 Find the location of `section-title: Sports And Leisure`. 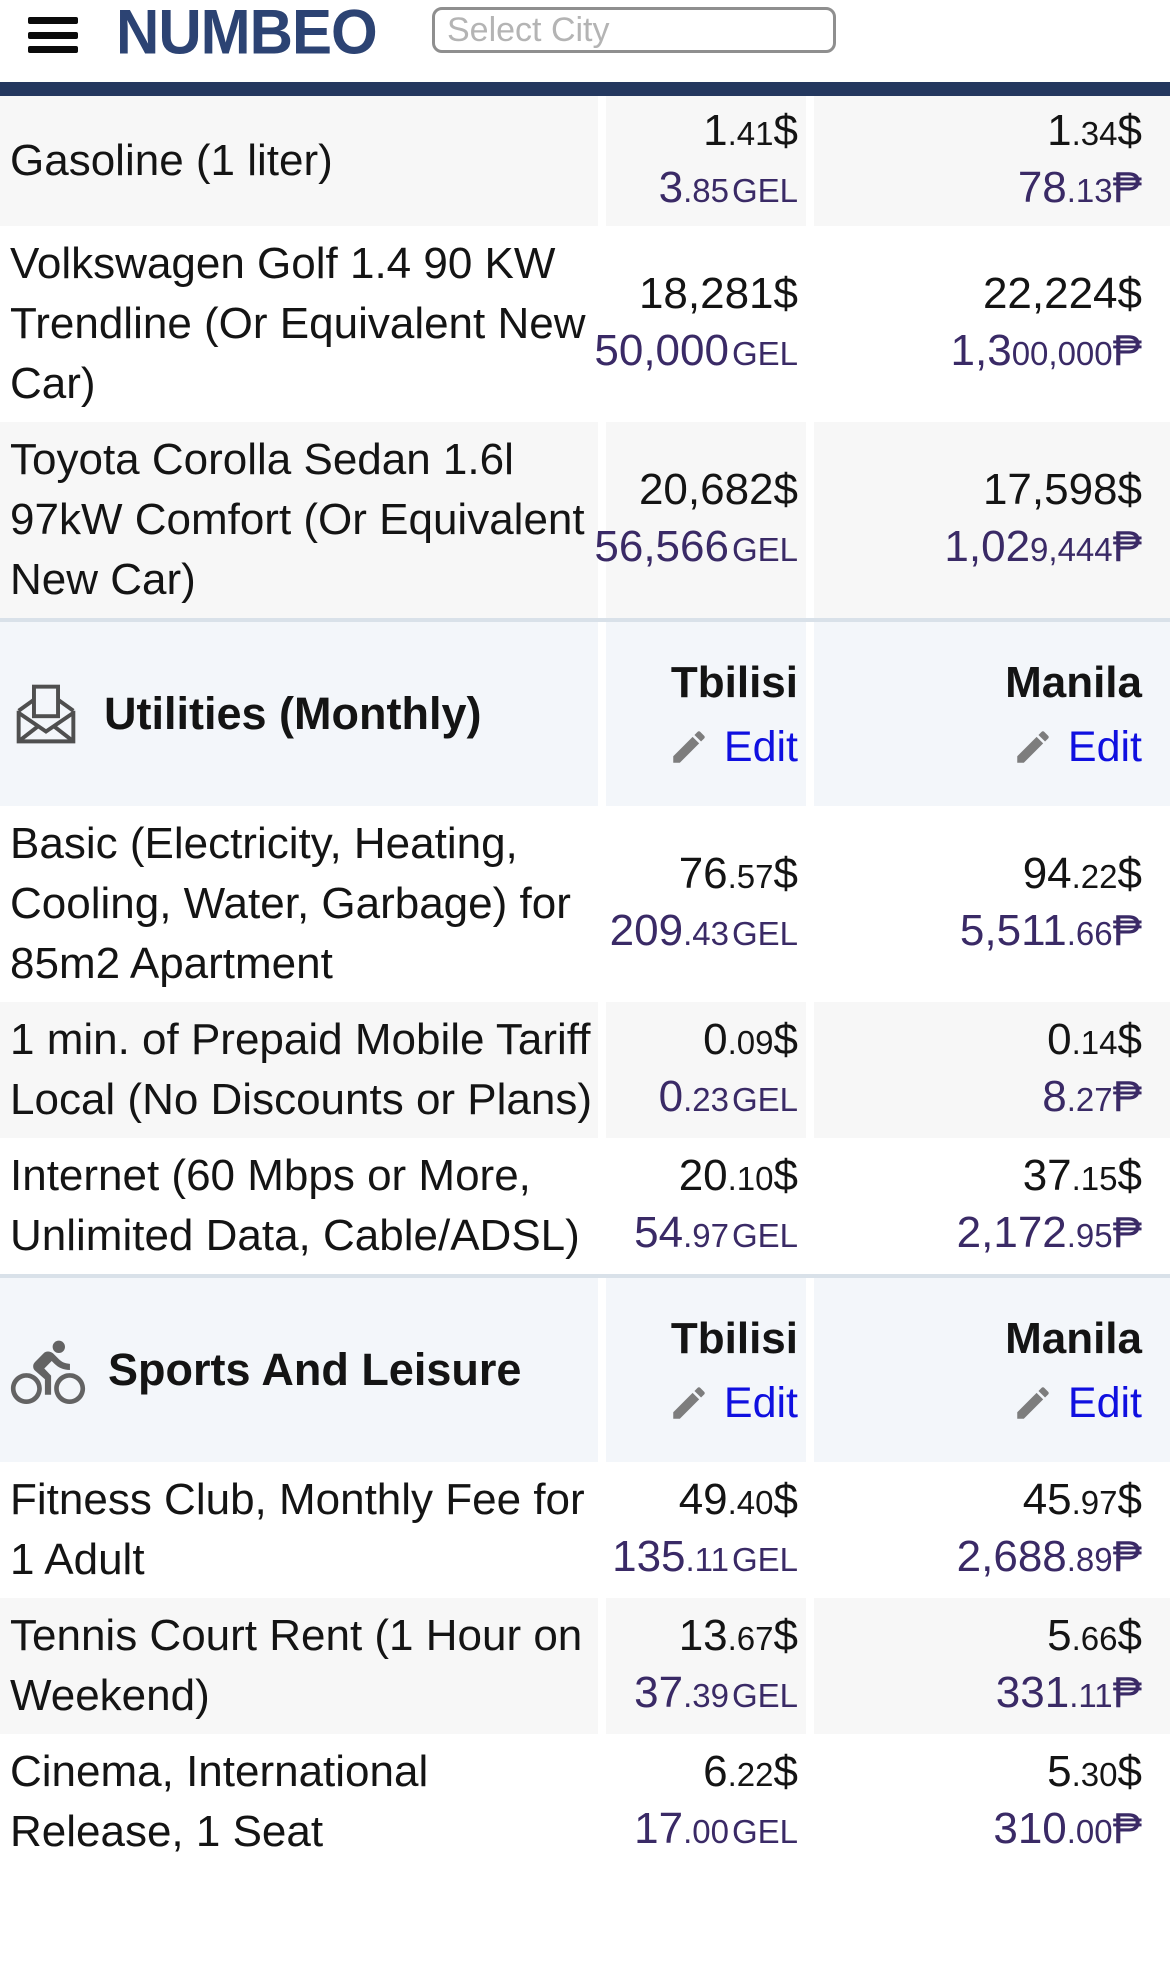

section-title: Sports And Leisure is located at coordinates (315, 1369).